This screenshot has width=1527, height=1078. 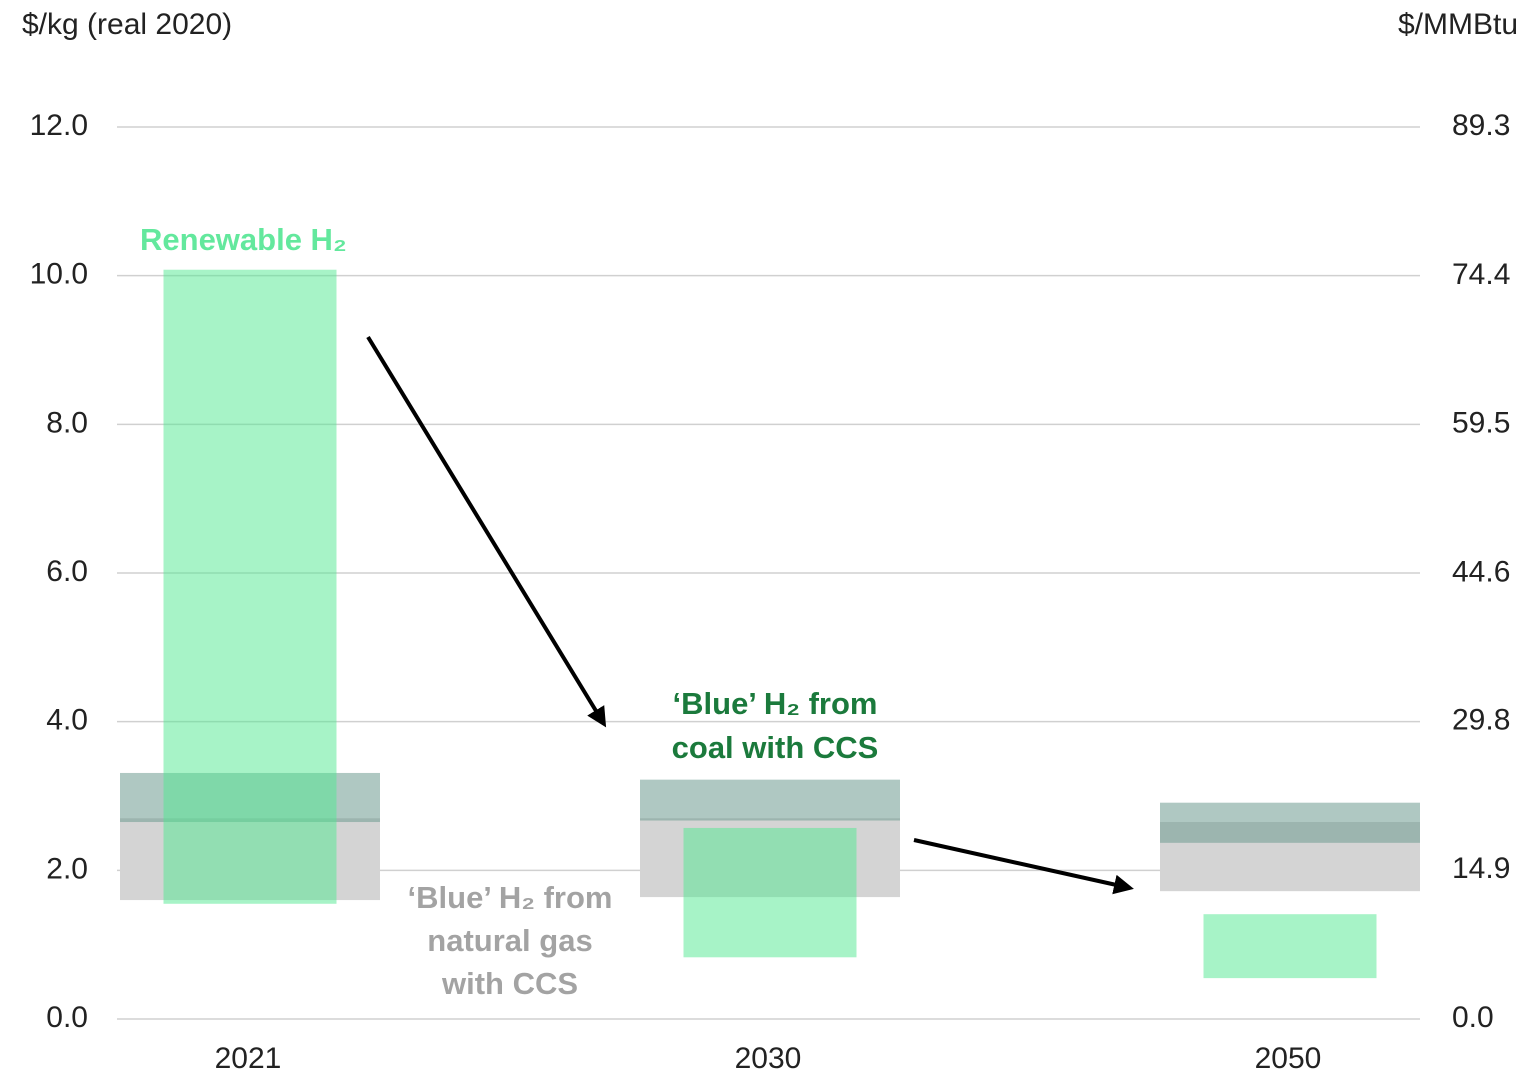 I want to click on series-annotation: Renewable H₂, so click(x=243, y=239).